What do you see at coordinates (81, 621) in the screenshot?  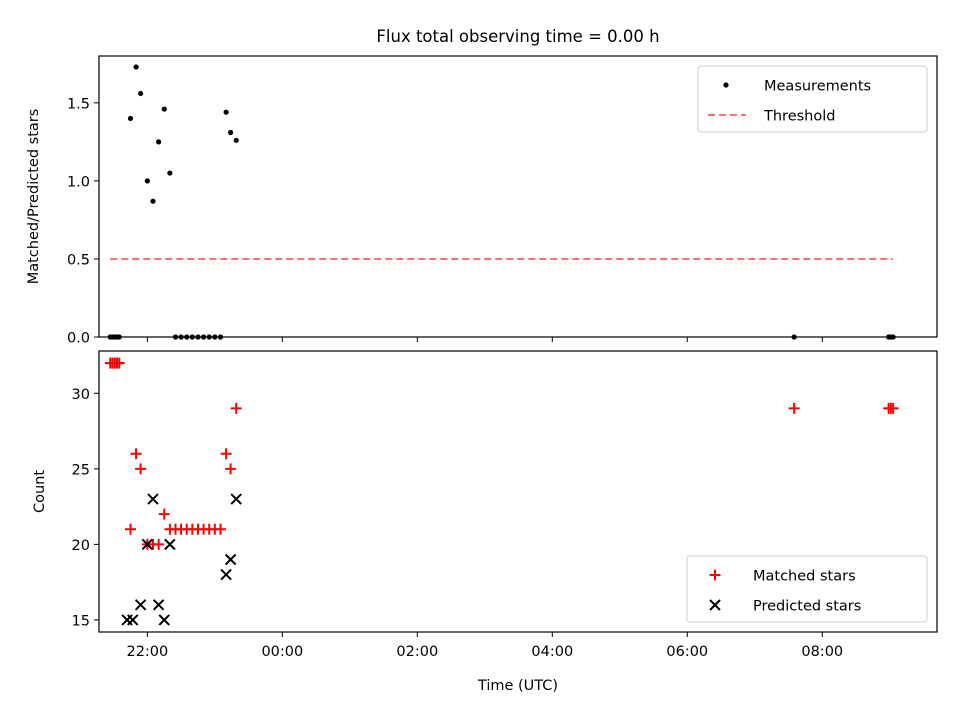 I see `y-tick-label: 15` at bounding box center [81, 621].